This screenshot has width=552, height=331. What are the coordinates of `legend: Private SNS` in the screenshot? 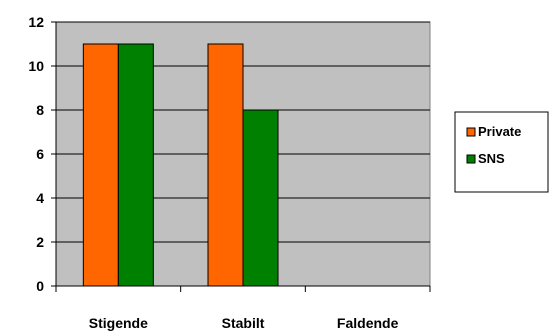 It's located at (501, 152).